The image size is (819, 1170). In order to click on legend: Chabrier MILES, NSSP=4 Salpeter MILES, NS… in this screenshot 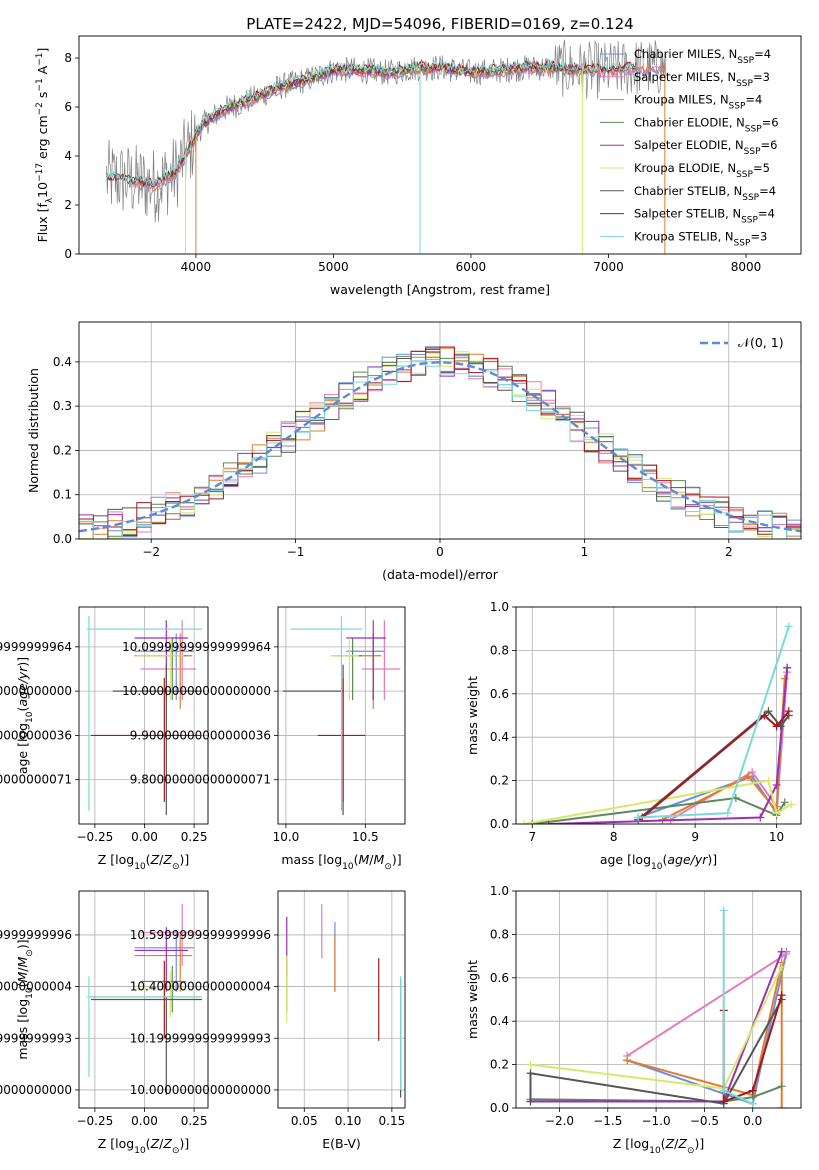, I will do `click(689, 147)`.